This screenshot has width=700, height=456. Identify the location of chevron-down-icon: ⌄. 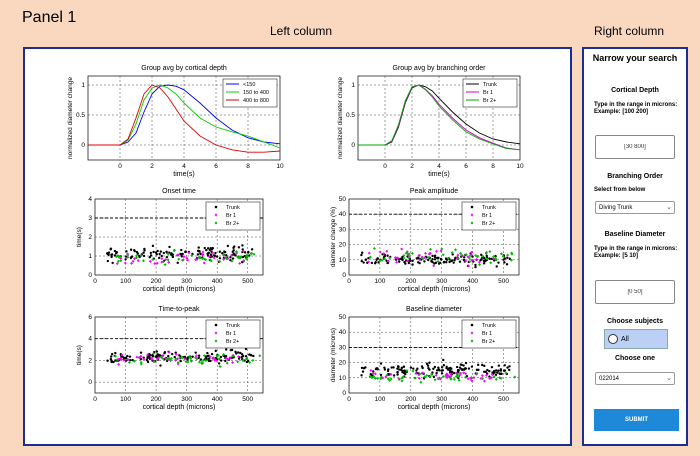
(669, 207).